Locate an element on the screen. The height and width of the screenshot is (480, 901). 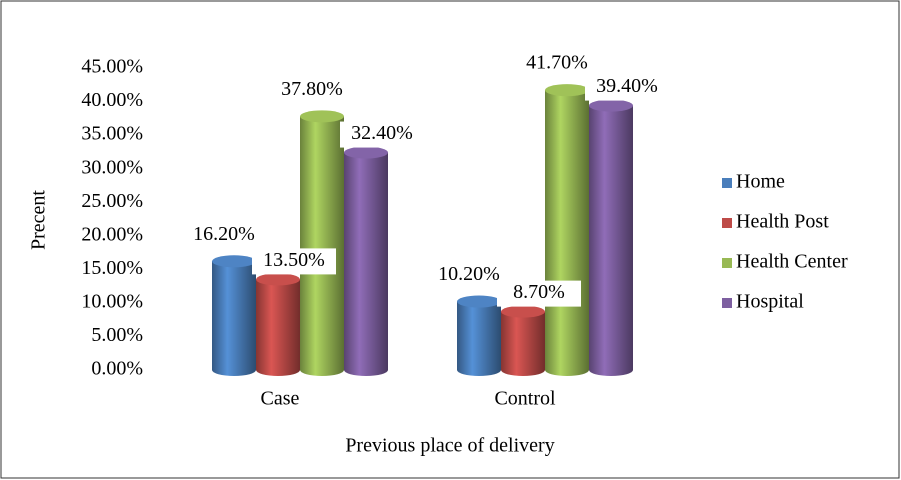
y-tick-label: 10.00% is located at coordinates (112, 301).